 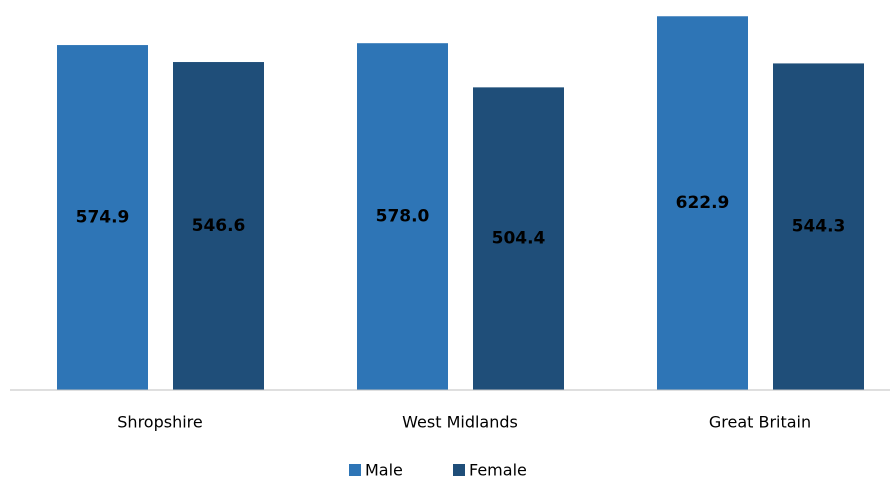 What do you see at coordinates (159, 422) in the screenshot?
I see `x-tick-label: Shropshire` at bounding box center [159, 422].